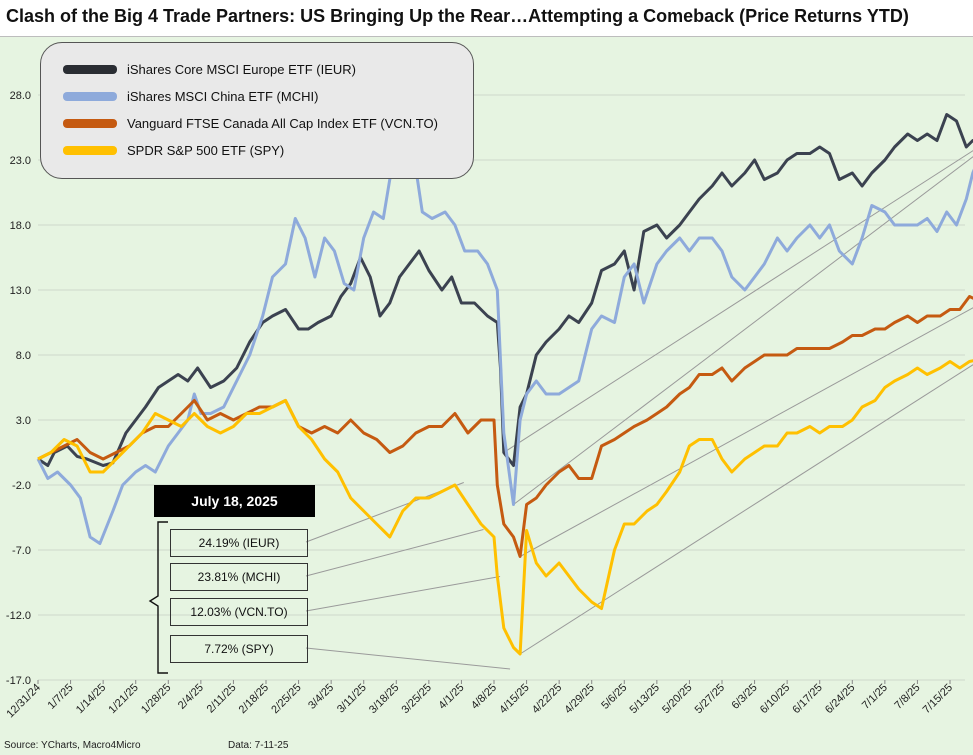 Image resolution: width=973 pixels, height=755 pixels. What do you see at coordinates (258, 745) in the screenshot?
I see `footer-data-date: Data: 7-11-25` at bounding box center [258, 745].